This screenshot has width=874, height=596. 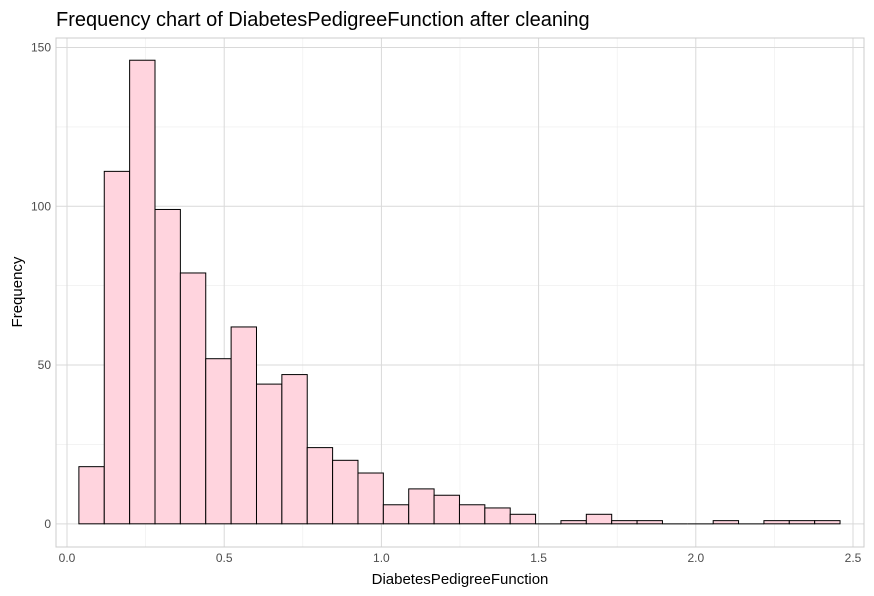 What do you see at coordinates (460, 579) in the screenshot?
I see `x-axis-title: DiabetesPedigreeFunction` at bounding box center [460, 579].